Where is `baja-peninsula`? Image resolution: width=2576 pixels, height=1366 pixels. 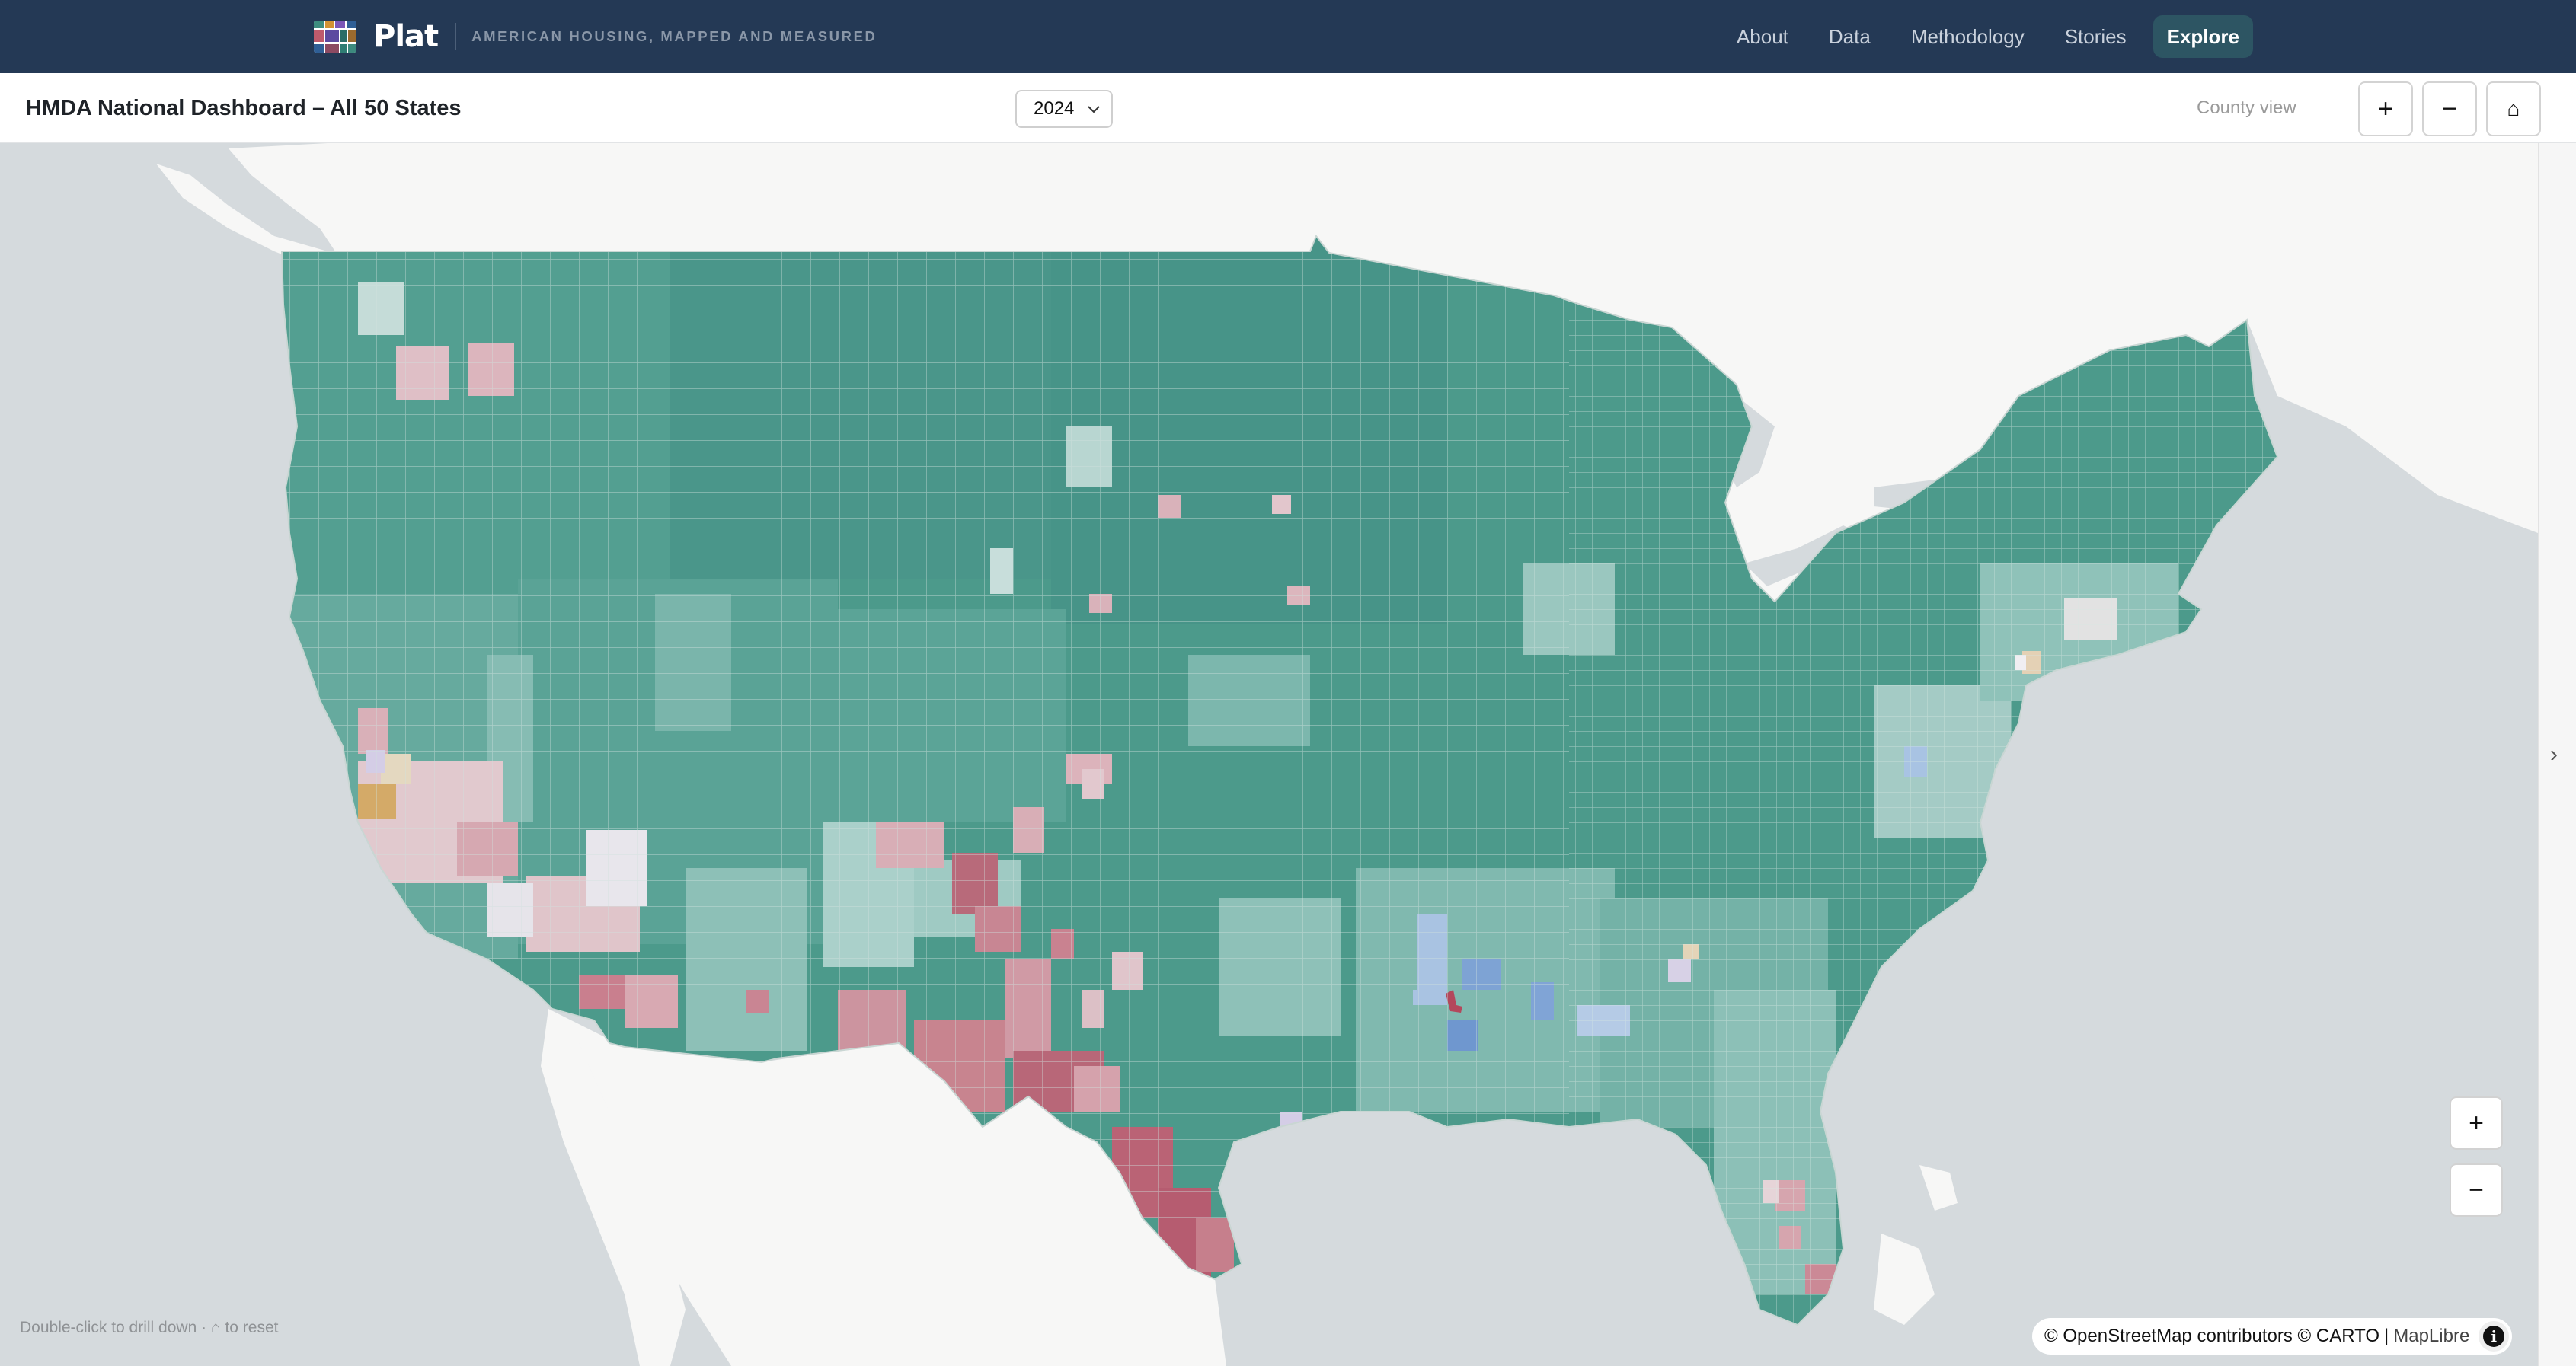 baja-peninsula is located at coordinates (613, 1187).